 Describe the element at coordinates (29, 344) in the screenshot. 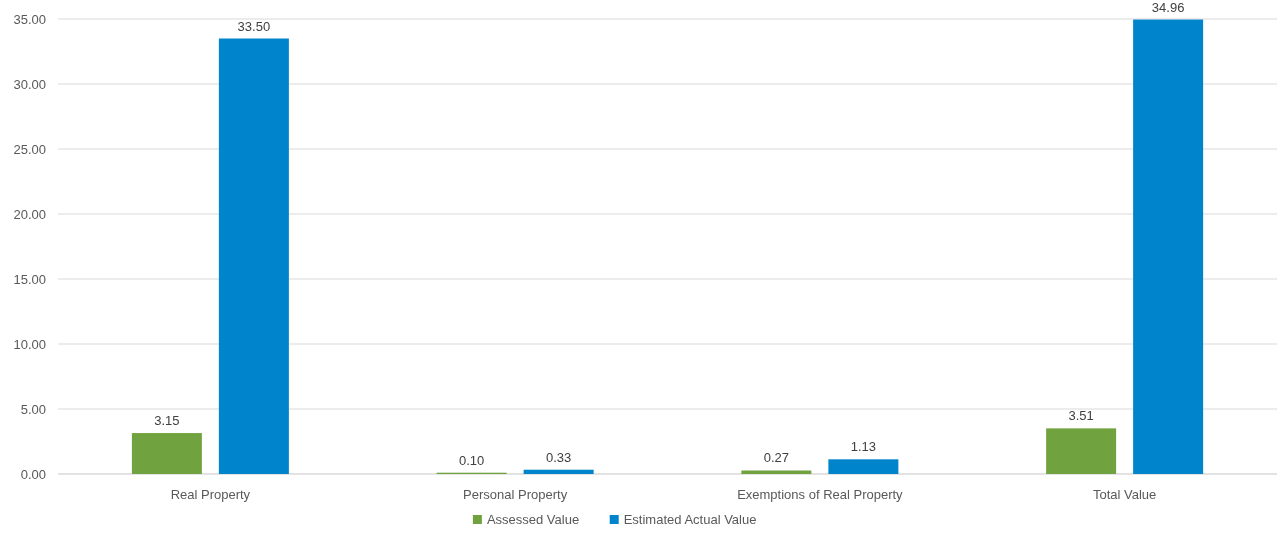

I see `y-tick-label: 10.00` at that location.